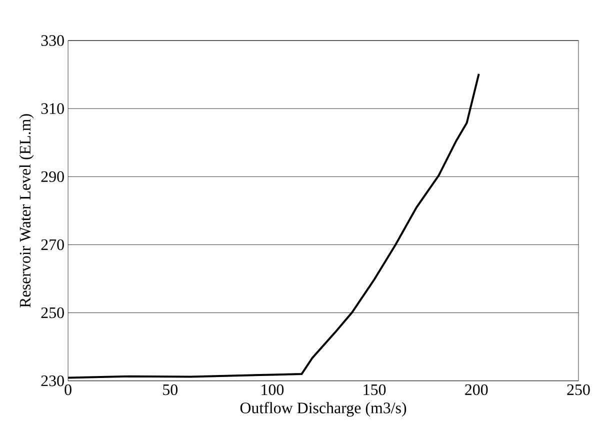  I want to click on y-tick-label: 330, so click(52, 40).